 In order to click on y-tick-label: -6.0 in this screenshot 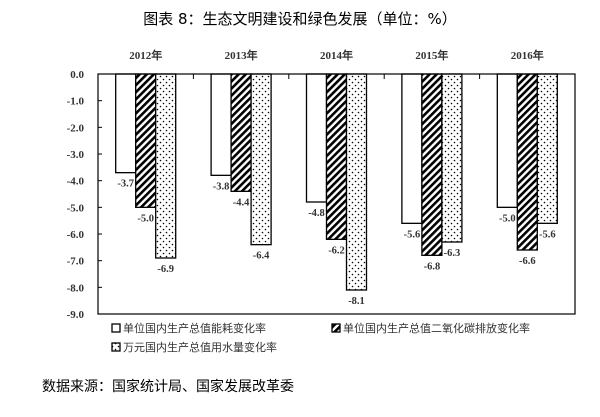, I will do `click(76, 235)`.